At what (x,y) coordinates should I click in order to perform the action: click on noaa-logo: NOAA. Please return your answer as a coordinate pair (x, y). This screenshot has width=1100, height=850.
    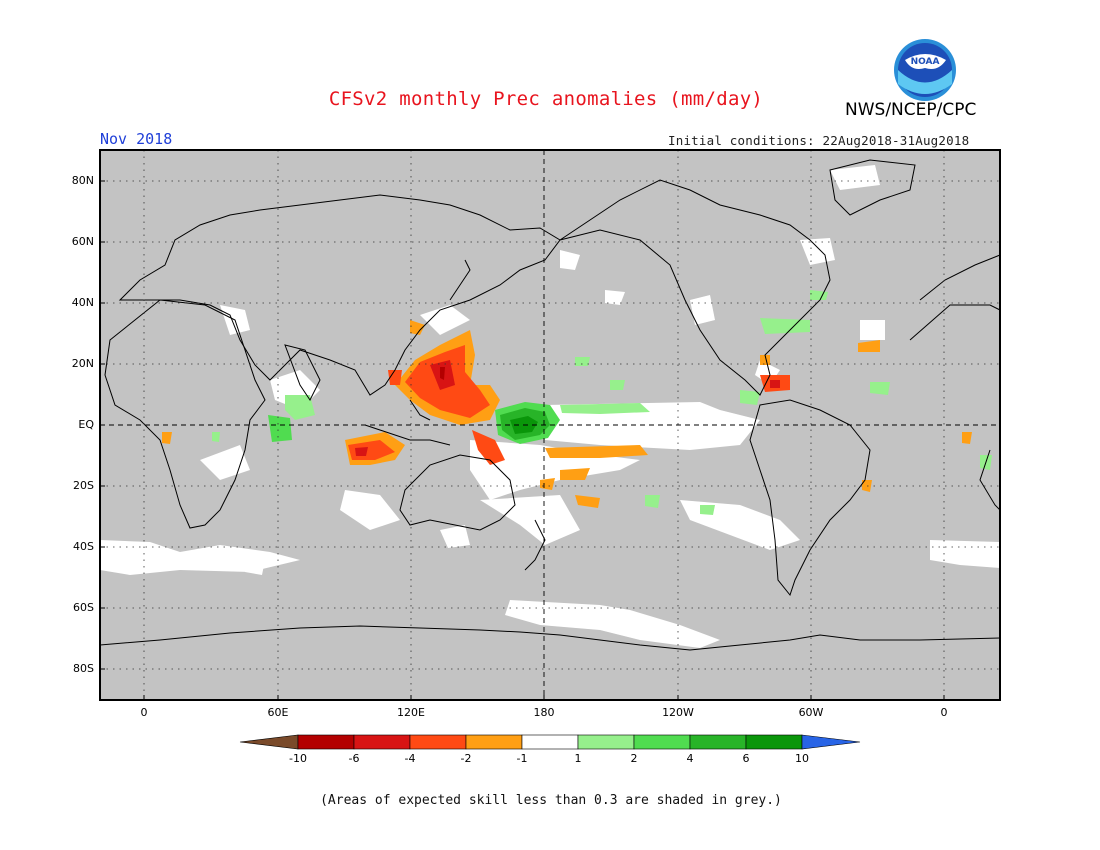
    Looking at the image, I should click on (925, 70).